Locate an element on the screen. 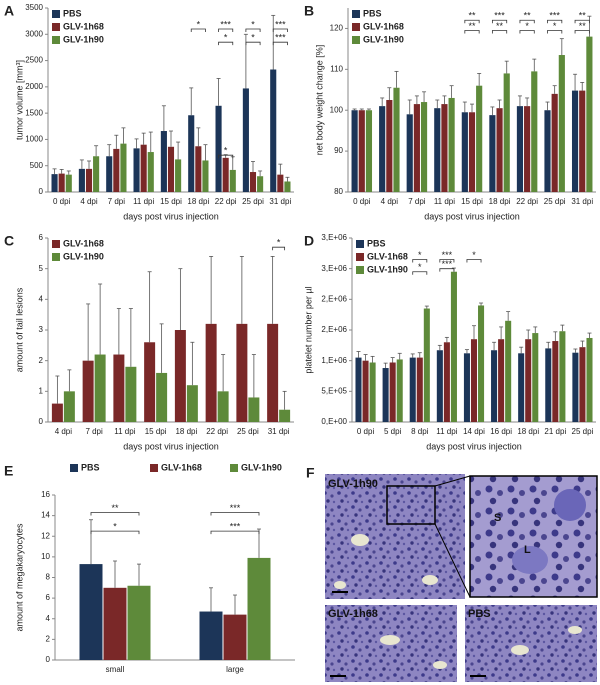 The height and width of the screenshot is (685, 600). panel-letter: D is located at coordinates (309, 241).